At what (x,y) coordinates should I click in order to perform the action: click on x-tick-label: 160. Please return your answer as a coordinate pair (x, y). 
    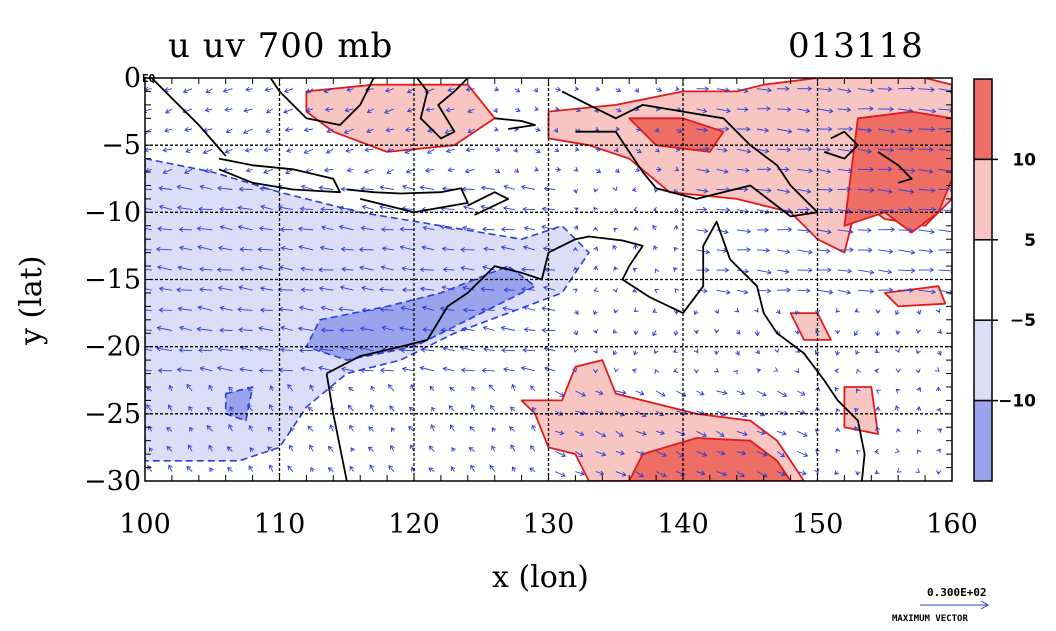
    Looking at the image, I should click on (952, 524).